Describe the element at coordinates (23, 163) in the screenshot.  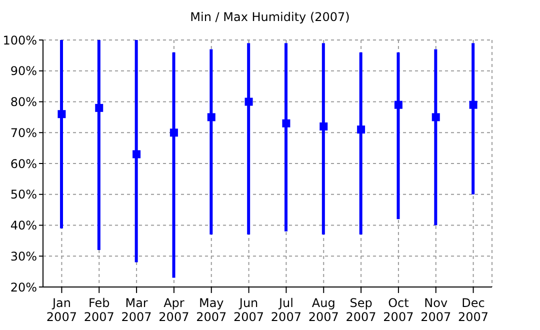
I see `y-tick-label: 60%` at that location.